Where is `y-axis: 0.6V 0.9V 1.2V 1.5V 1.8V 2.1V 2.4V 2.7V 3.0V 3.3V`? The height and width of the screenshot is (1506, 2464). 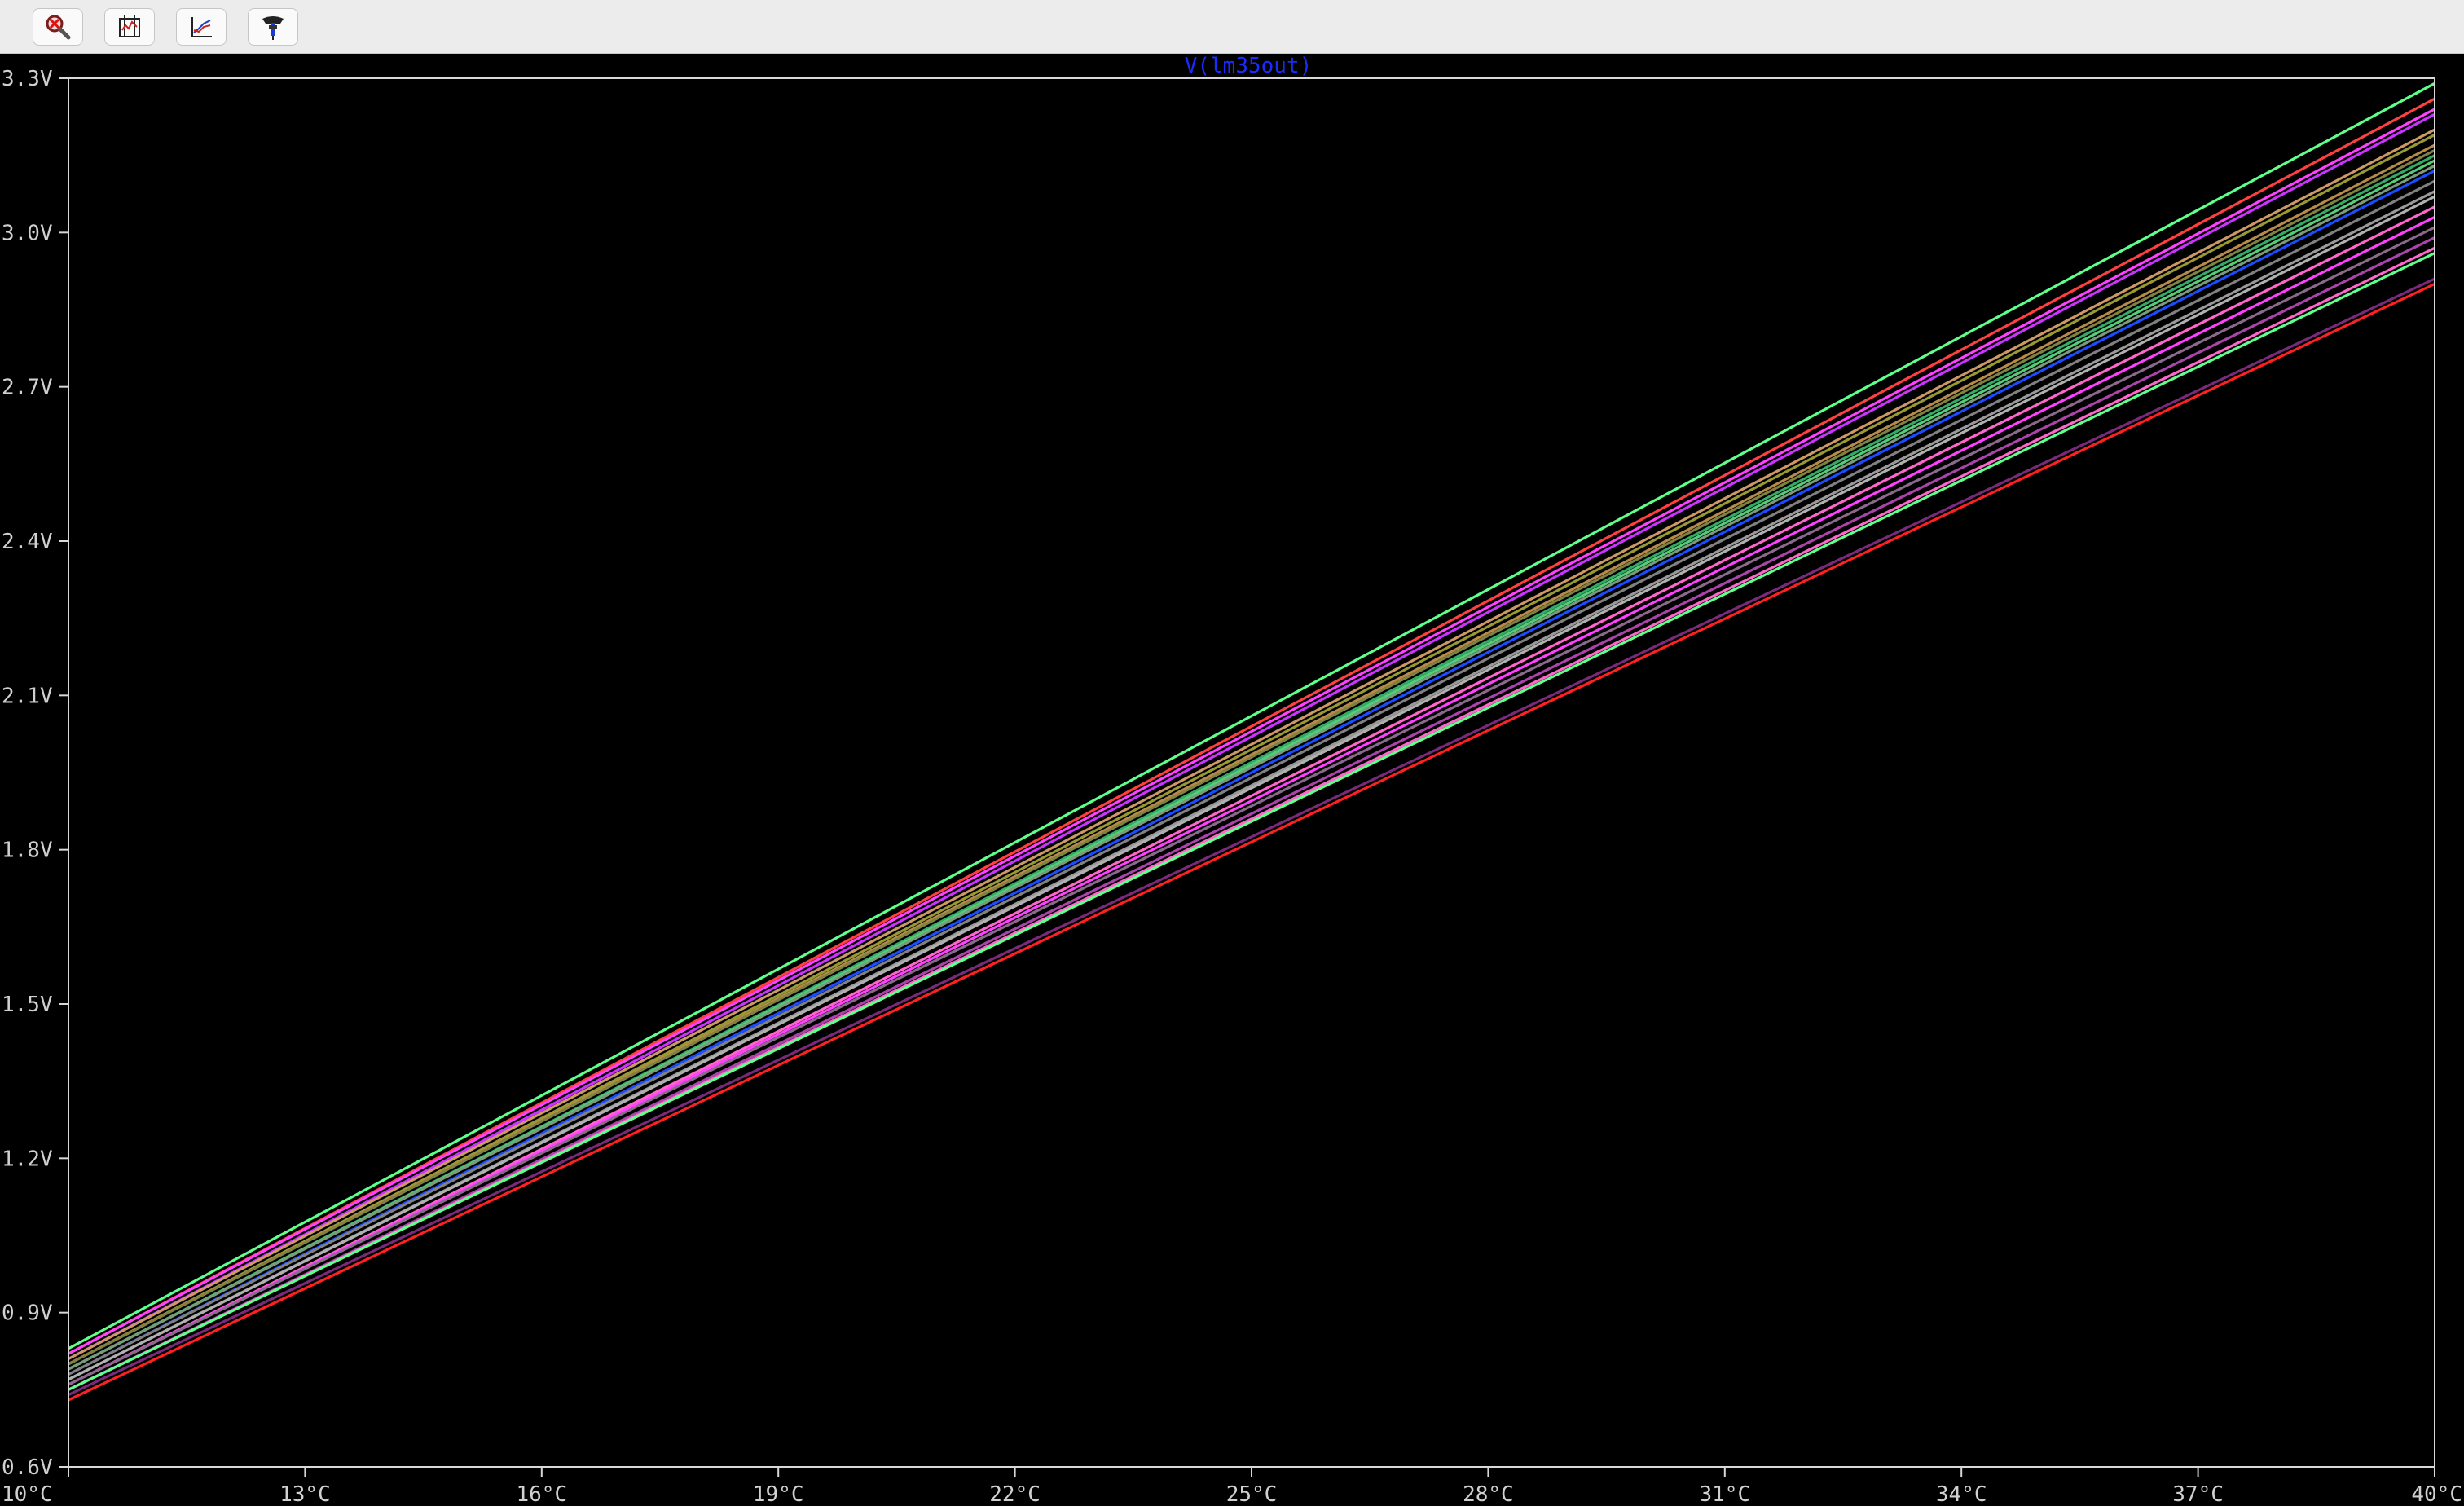
y-axis: 0.6V 0.9V 1.2V 1.5V 1.8V 2.1V 2.4V 2.7V 3.0V 3.3V is located at coordinates (35, 774).